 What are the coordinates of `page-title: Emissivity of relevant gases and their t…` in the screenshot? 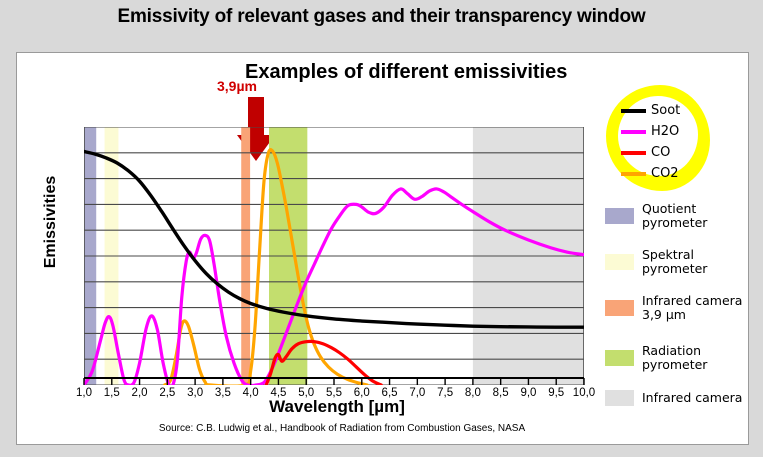 It's located at (381, 16).